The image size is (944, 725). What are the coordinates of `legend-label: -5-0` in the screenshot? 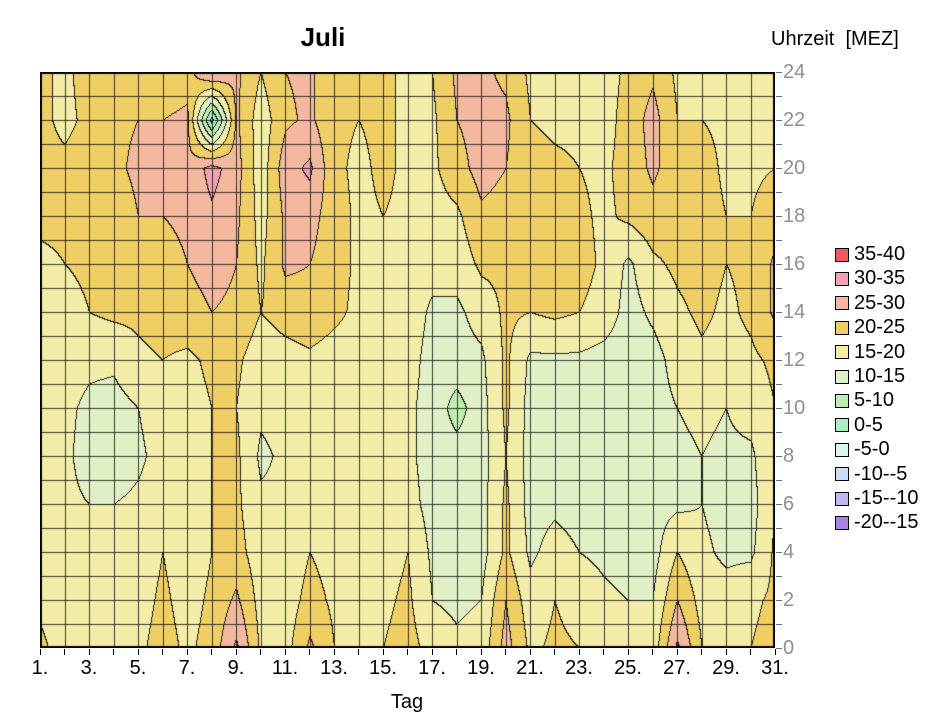 It's located at (872, 449).